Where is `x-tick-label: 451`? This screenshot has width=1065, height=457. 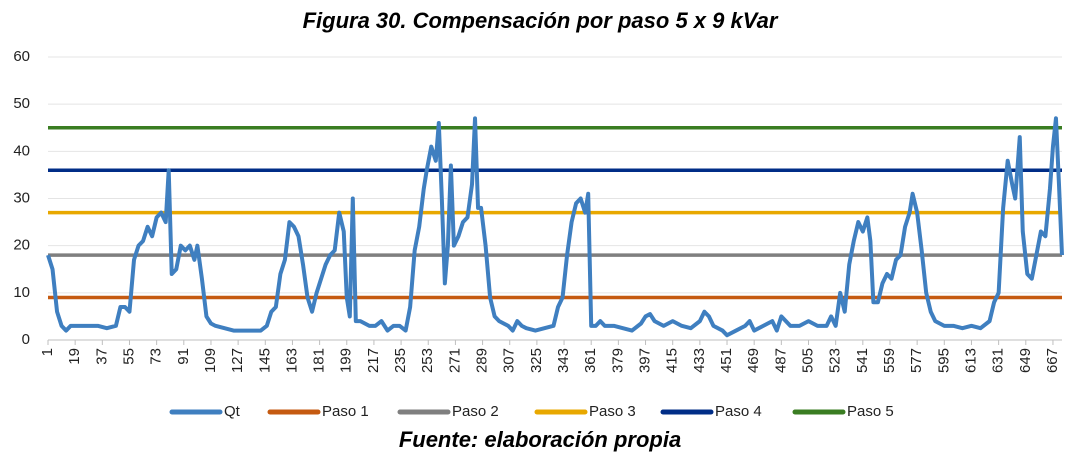 x-tick-label: 451 is located at coordinates (726, 360).